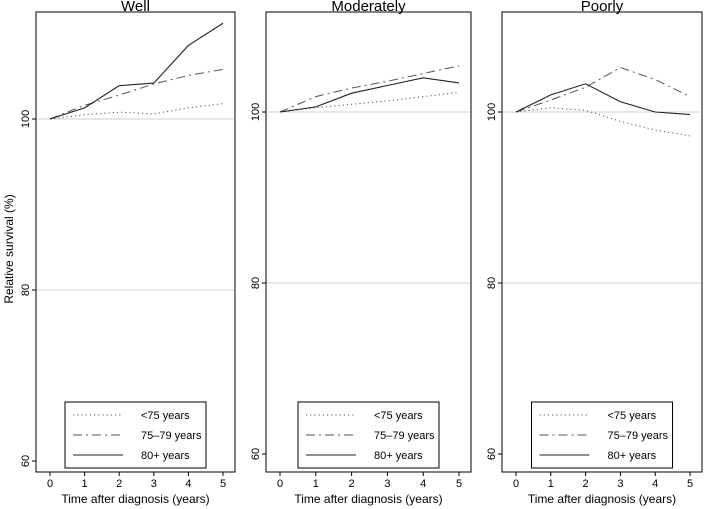 This screenshot has width=709, height=509. Describe the element at coordinates (9, 248) in the screenshot. I see `y-axis-label: Relative survival (%)` at that location.